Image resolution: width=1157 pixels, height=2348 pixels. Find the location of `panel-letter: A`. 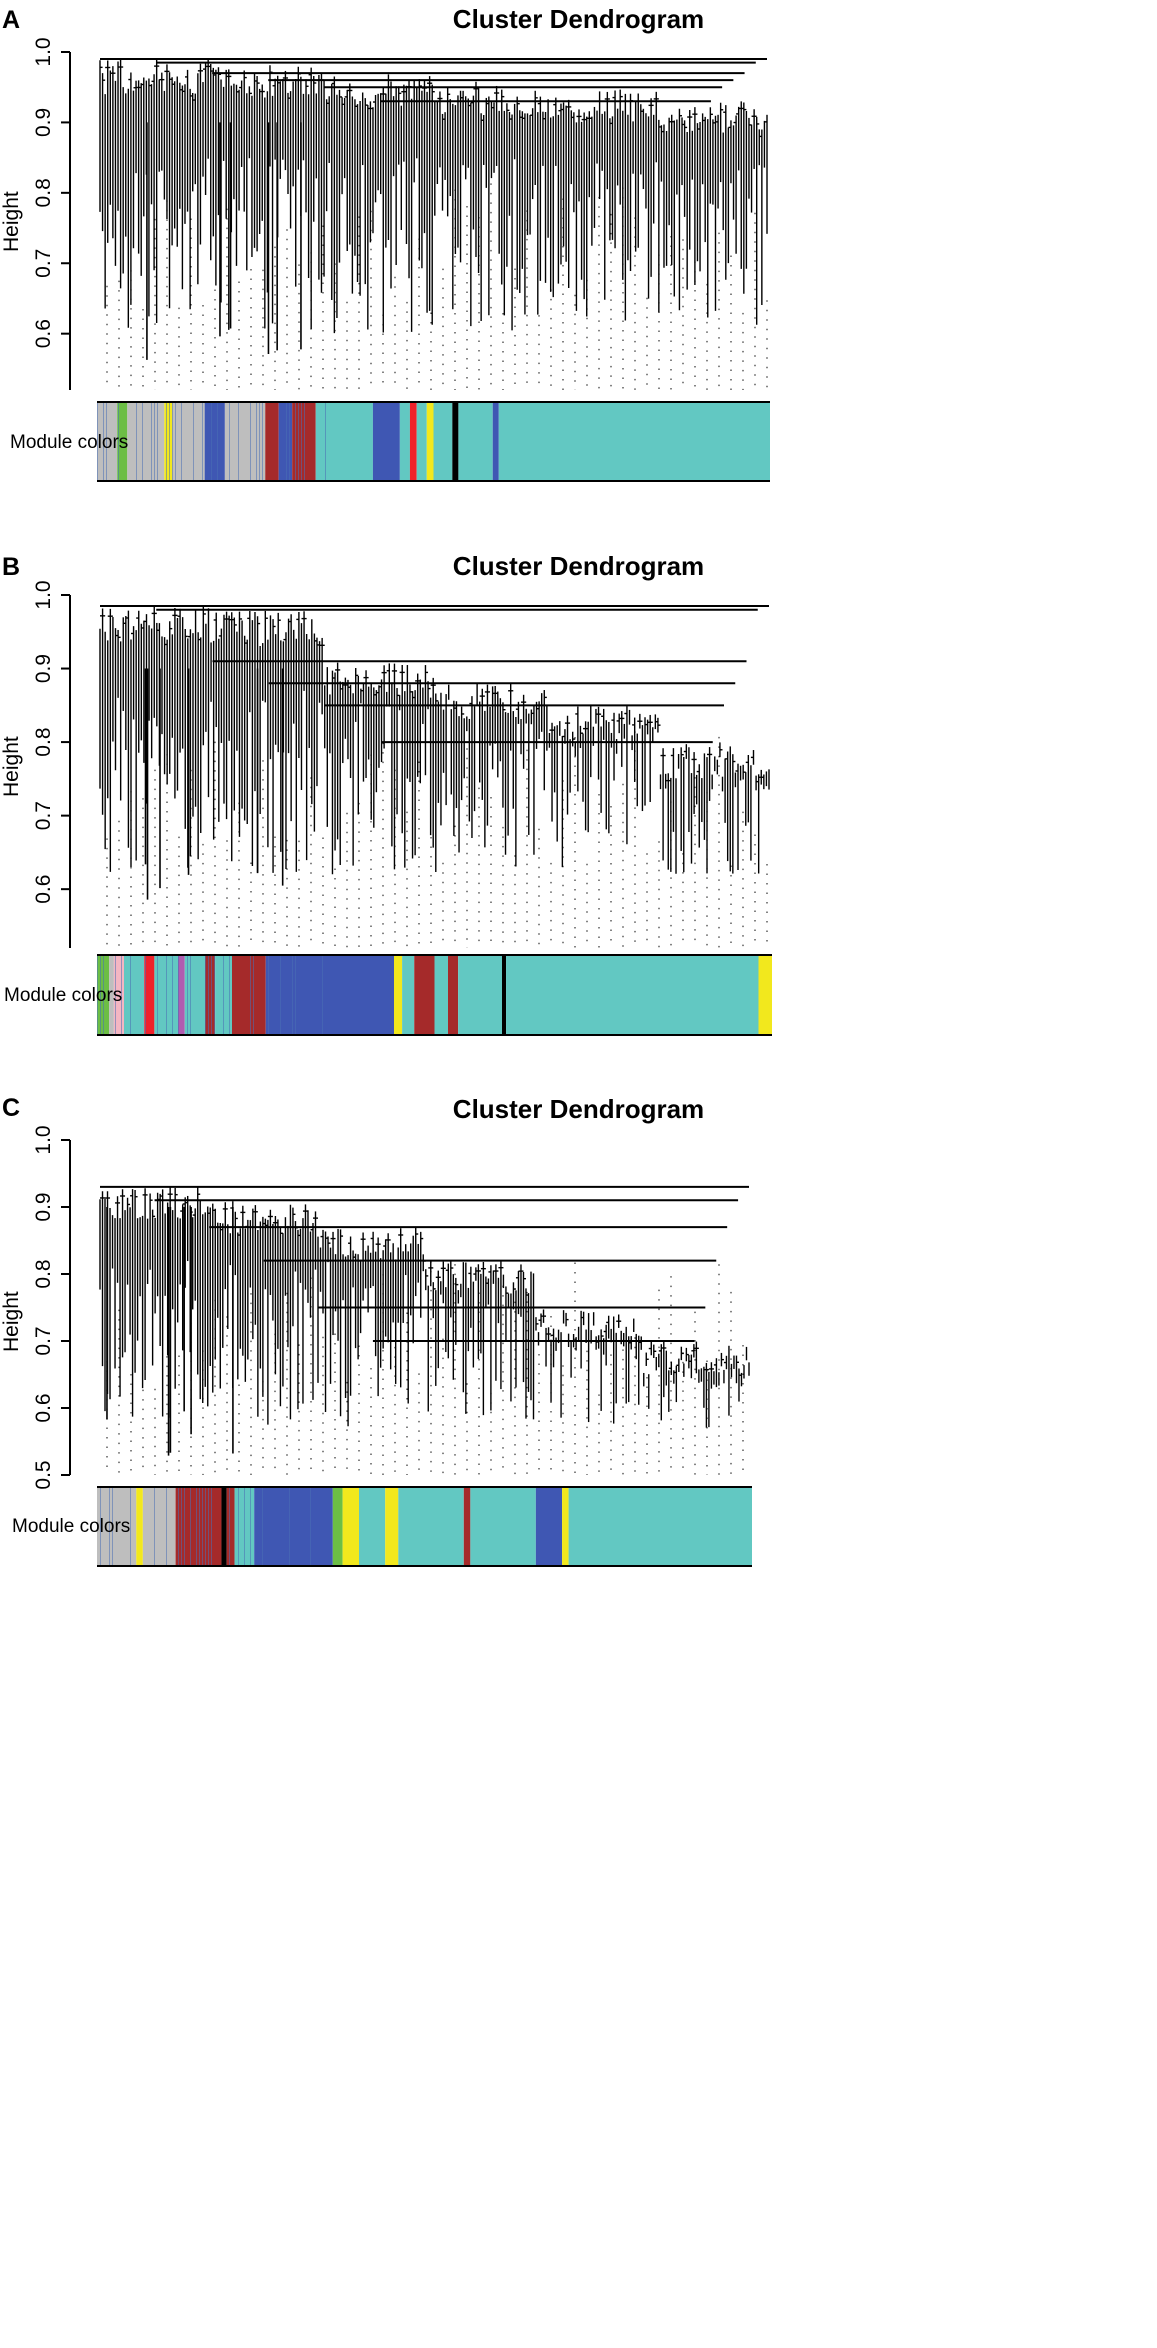

panel-letter: A is located at coordinates (11, 20).